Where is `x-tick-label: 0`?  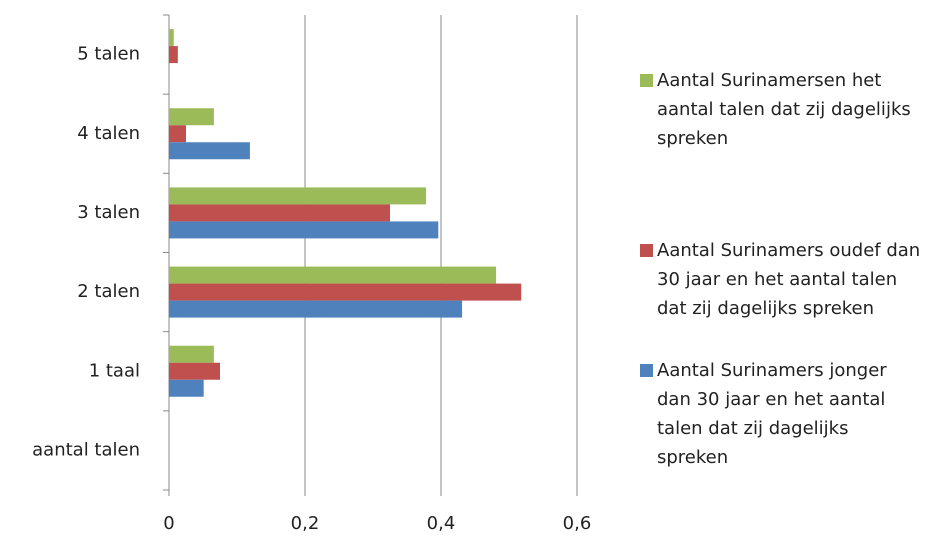
x-tick-label: 0 is located at coordinates (168, 523).